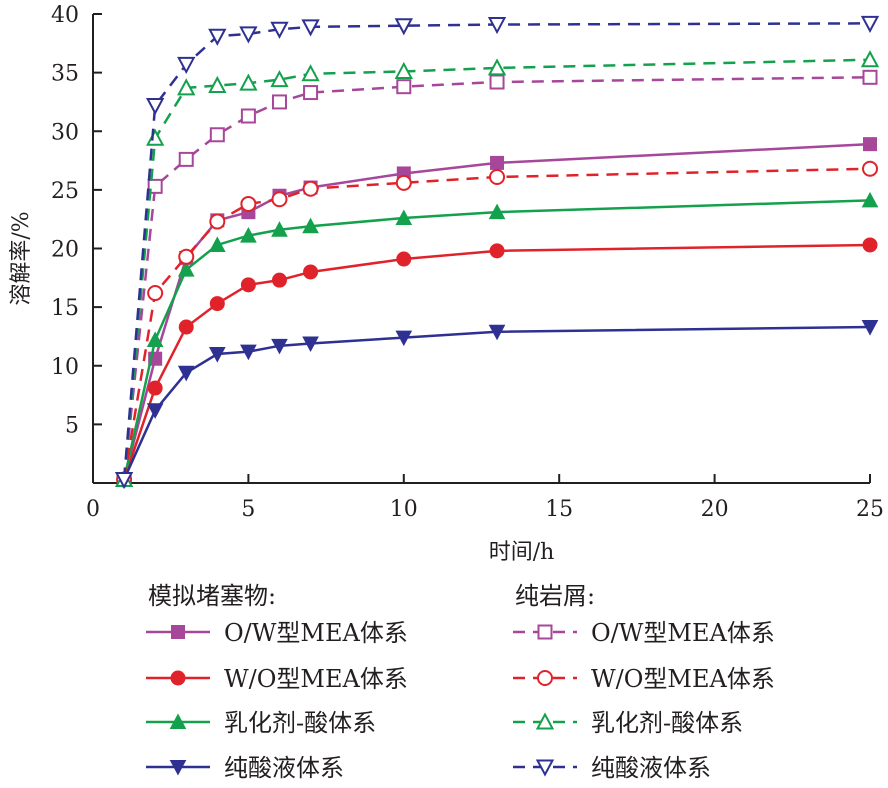 The height and width of the screenshot is (788, 888). What do you see at coordinates (284, 768) in the screenshot?
I see `legend-label: 纯酸液体系` at bounding box center [284, 768].